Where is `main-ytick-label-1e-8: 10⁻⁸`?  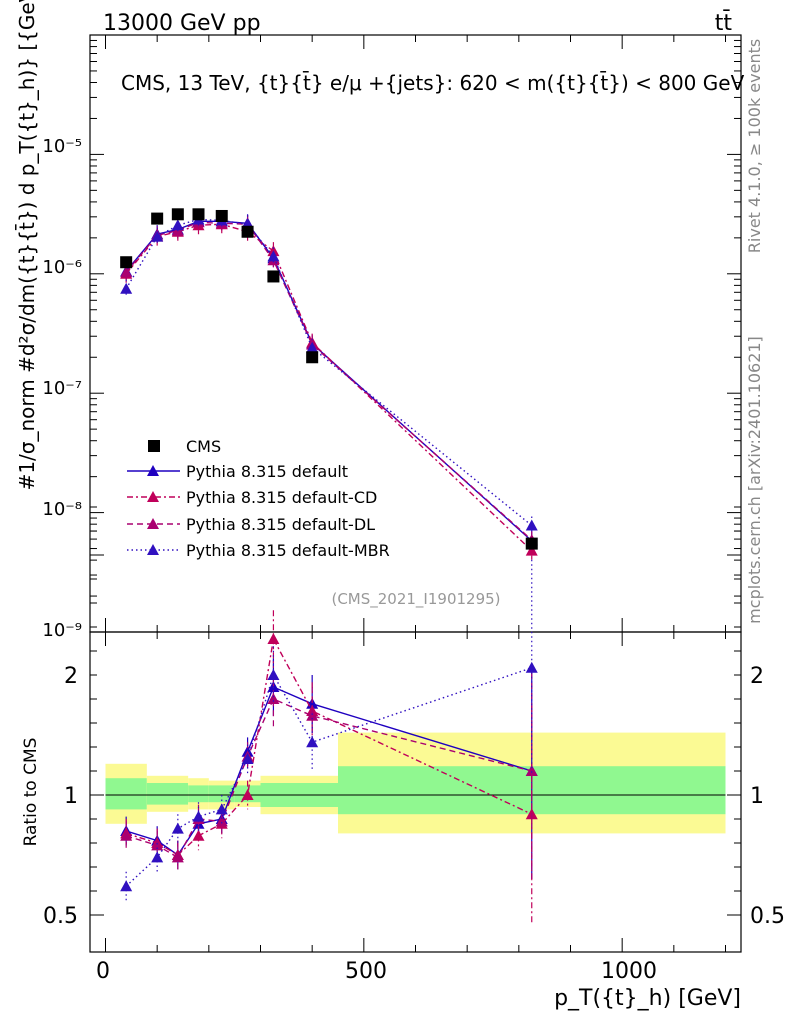
main-ytick-label-1e-8: 10⁻⁸ is located at coordinates (62, 509).